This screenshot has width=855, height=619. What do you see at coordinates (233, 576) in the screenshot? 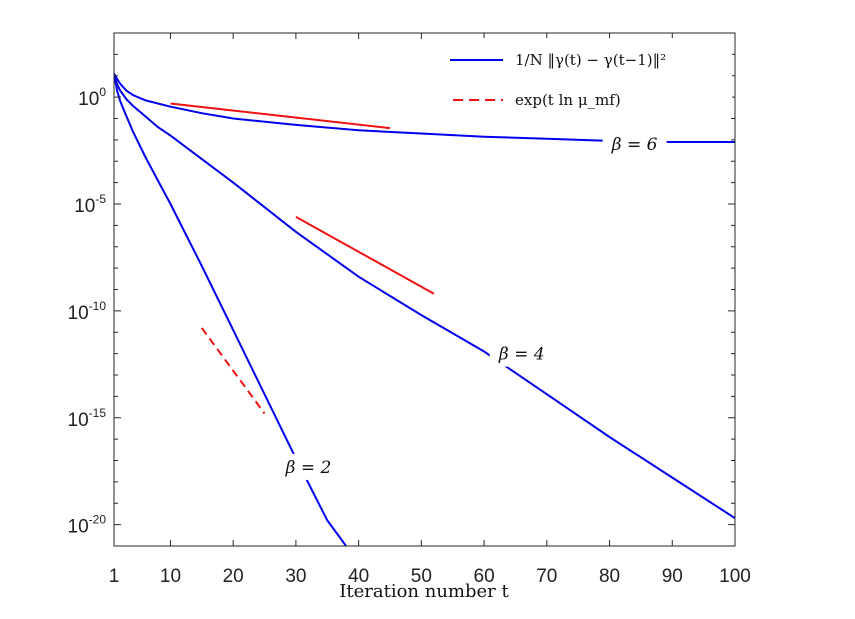
I see `x-tick-label-2: 20` at bounding box center [233, 576].